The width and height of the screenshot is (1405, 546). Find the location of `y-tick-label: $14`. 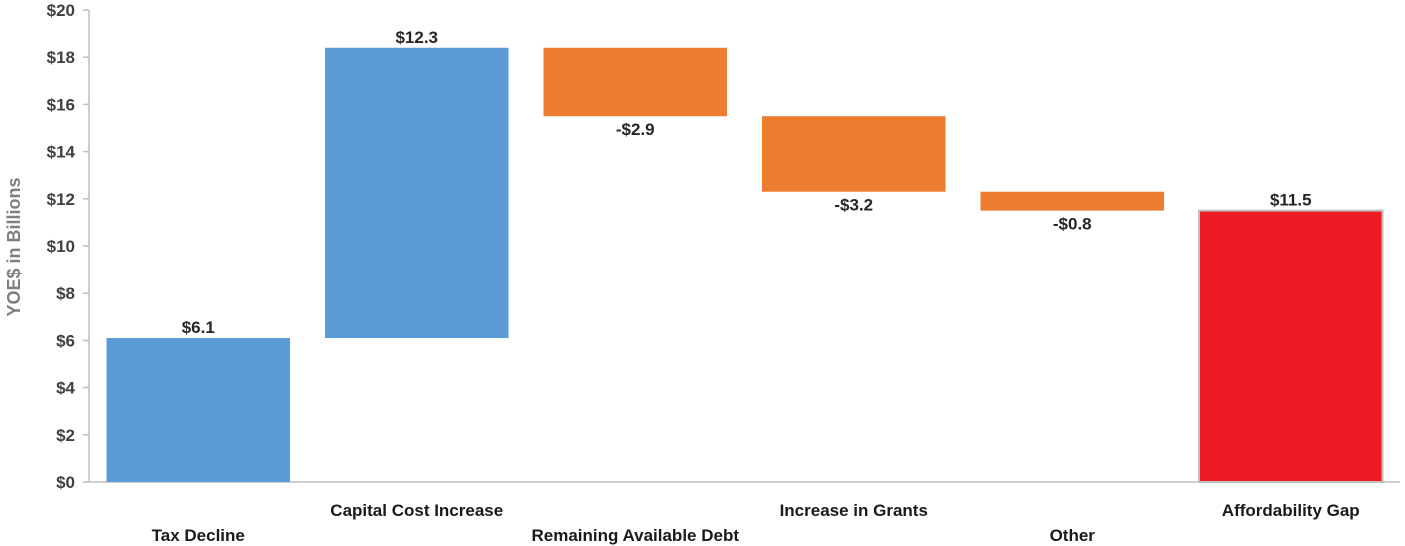

y-tick-label: $14 is located at coordinates (61, 152).